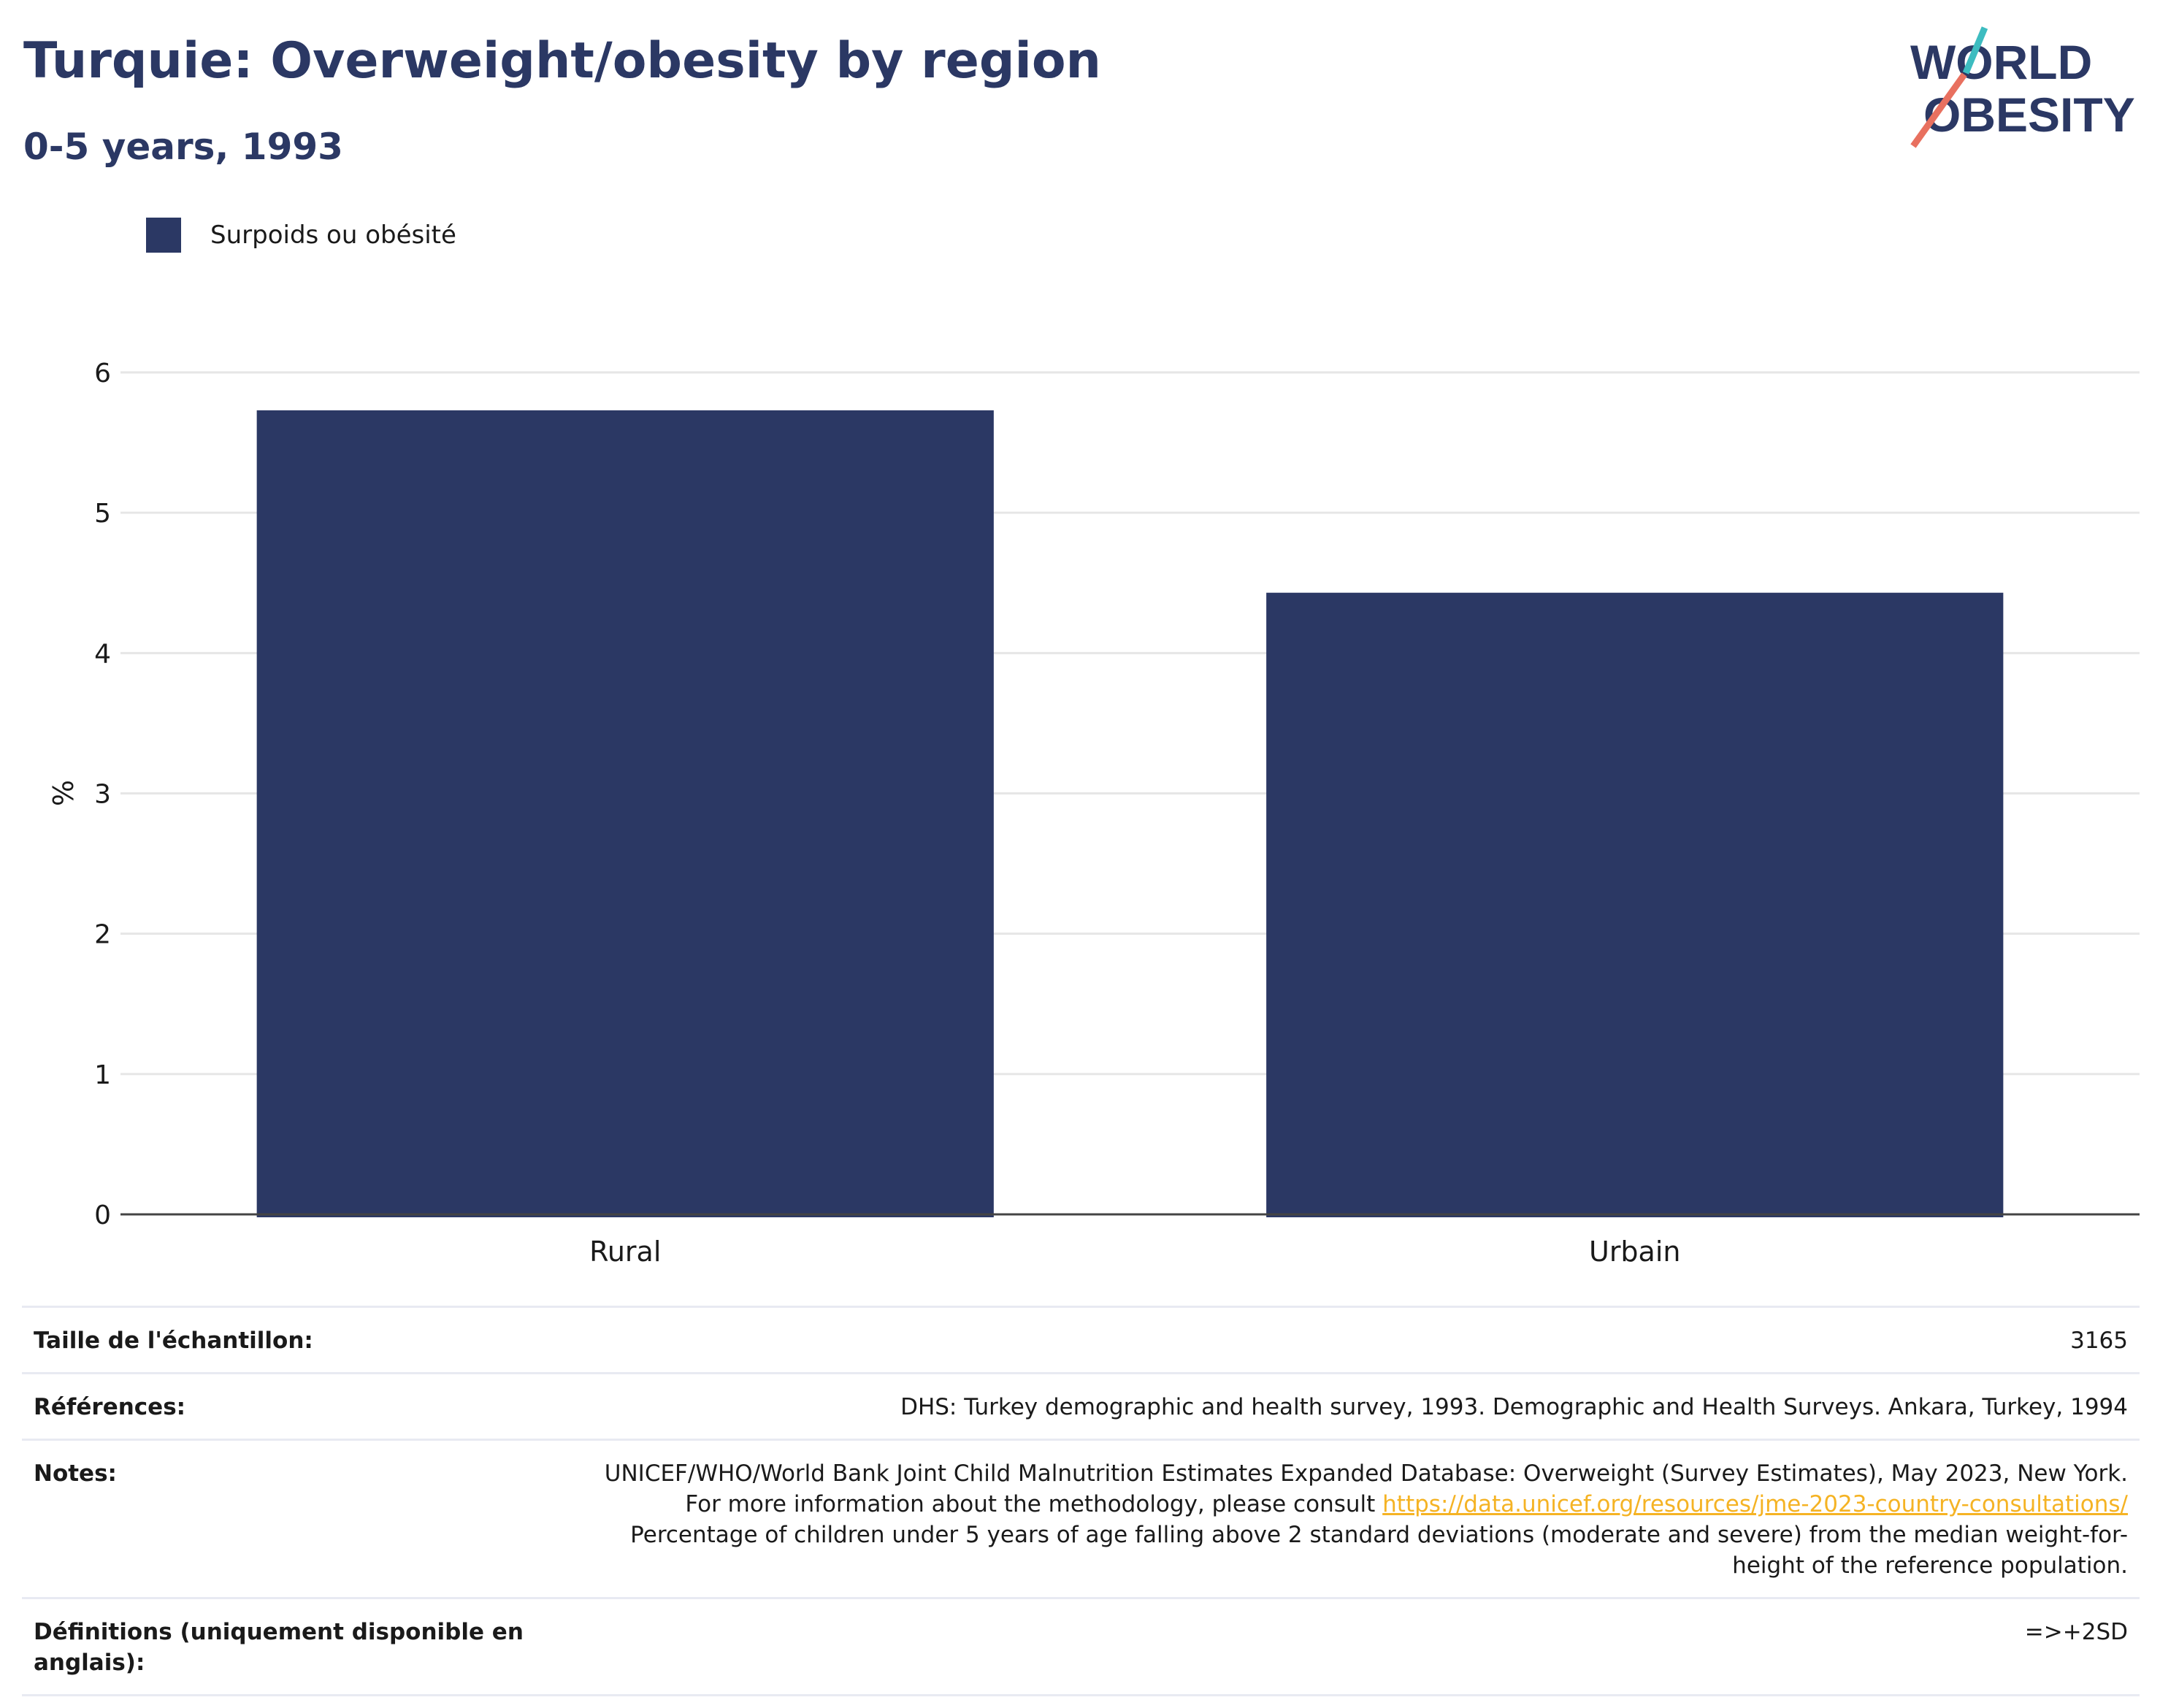  Describe the element at coordinates (625, 1252) in the screenshot. I see `x-tick-label: Rural` at that location.